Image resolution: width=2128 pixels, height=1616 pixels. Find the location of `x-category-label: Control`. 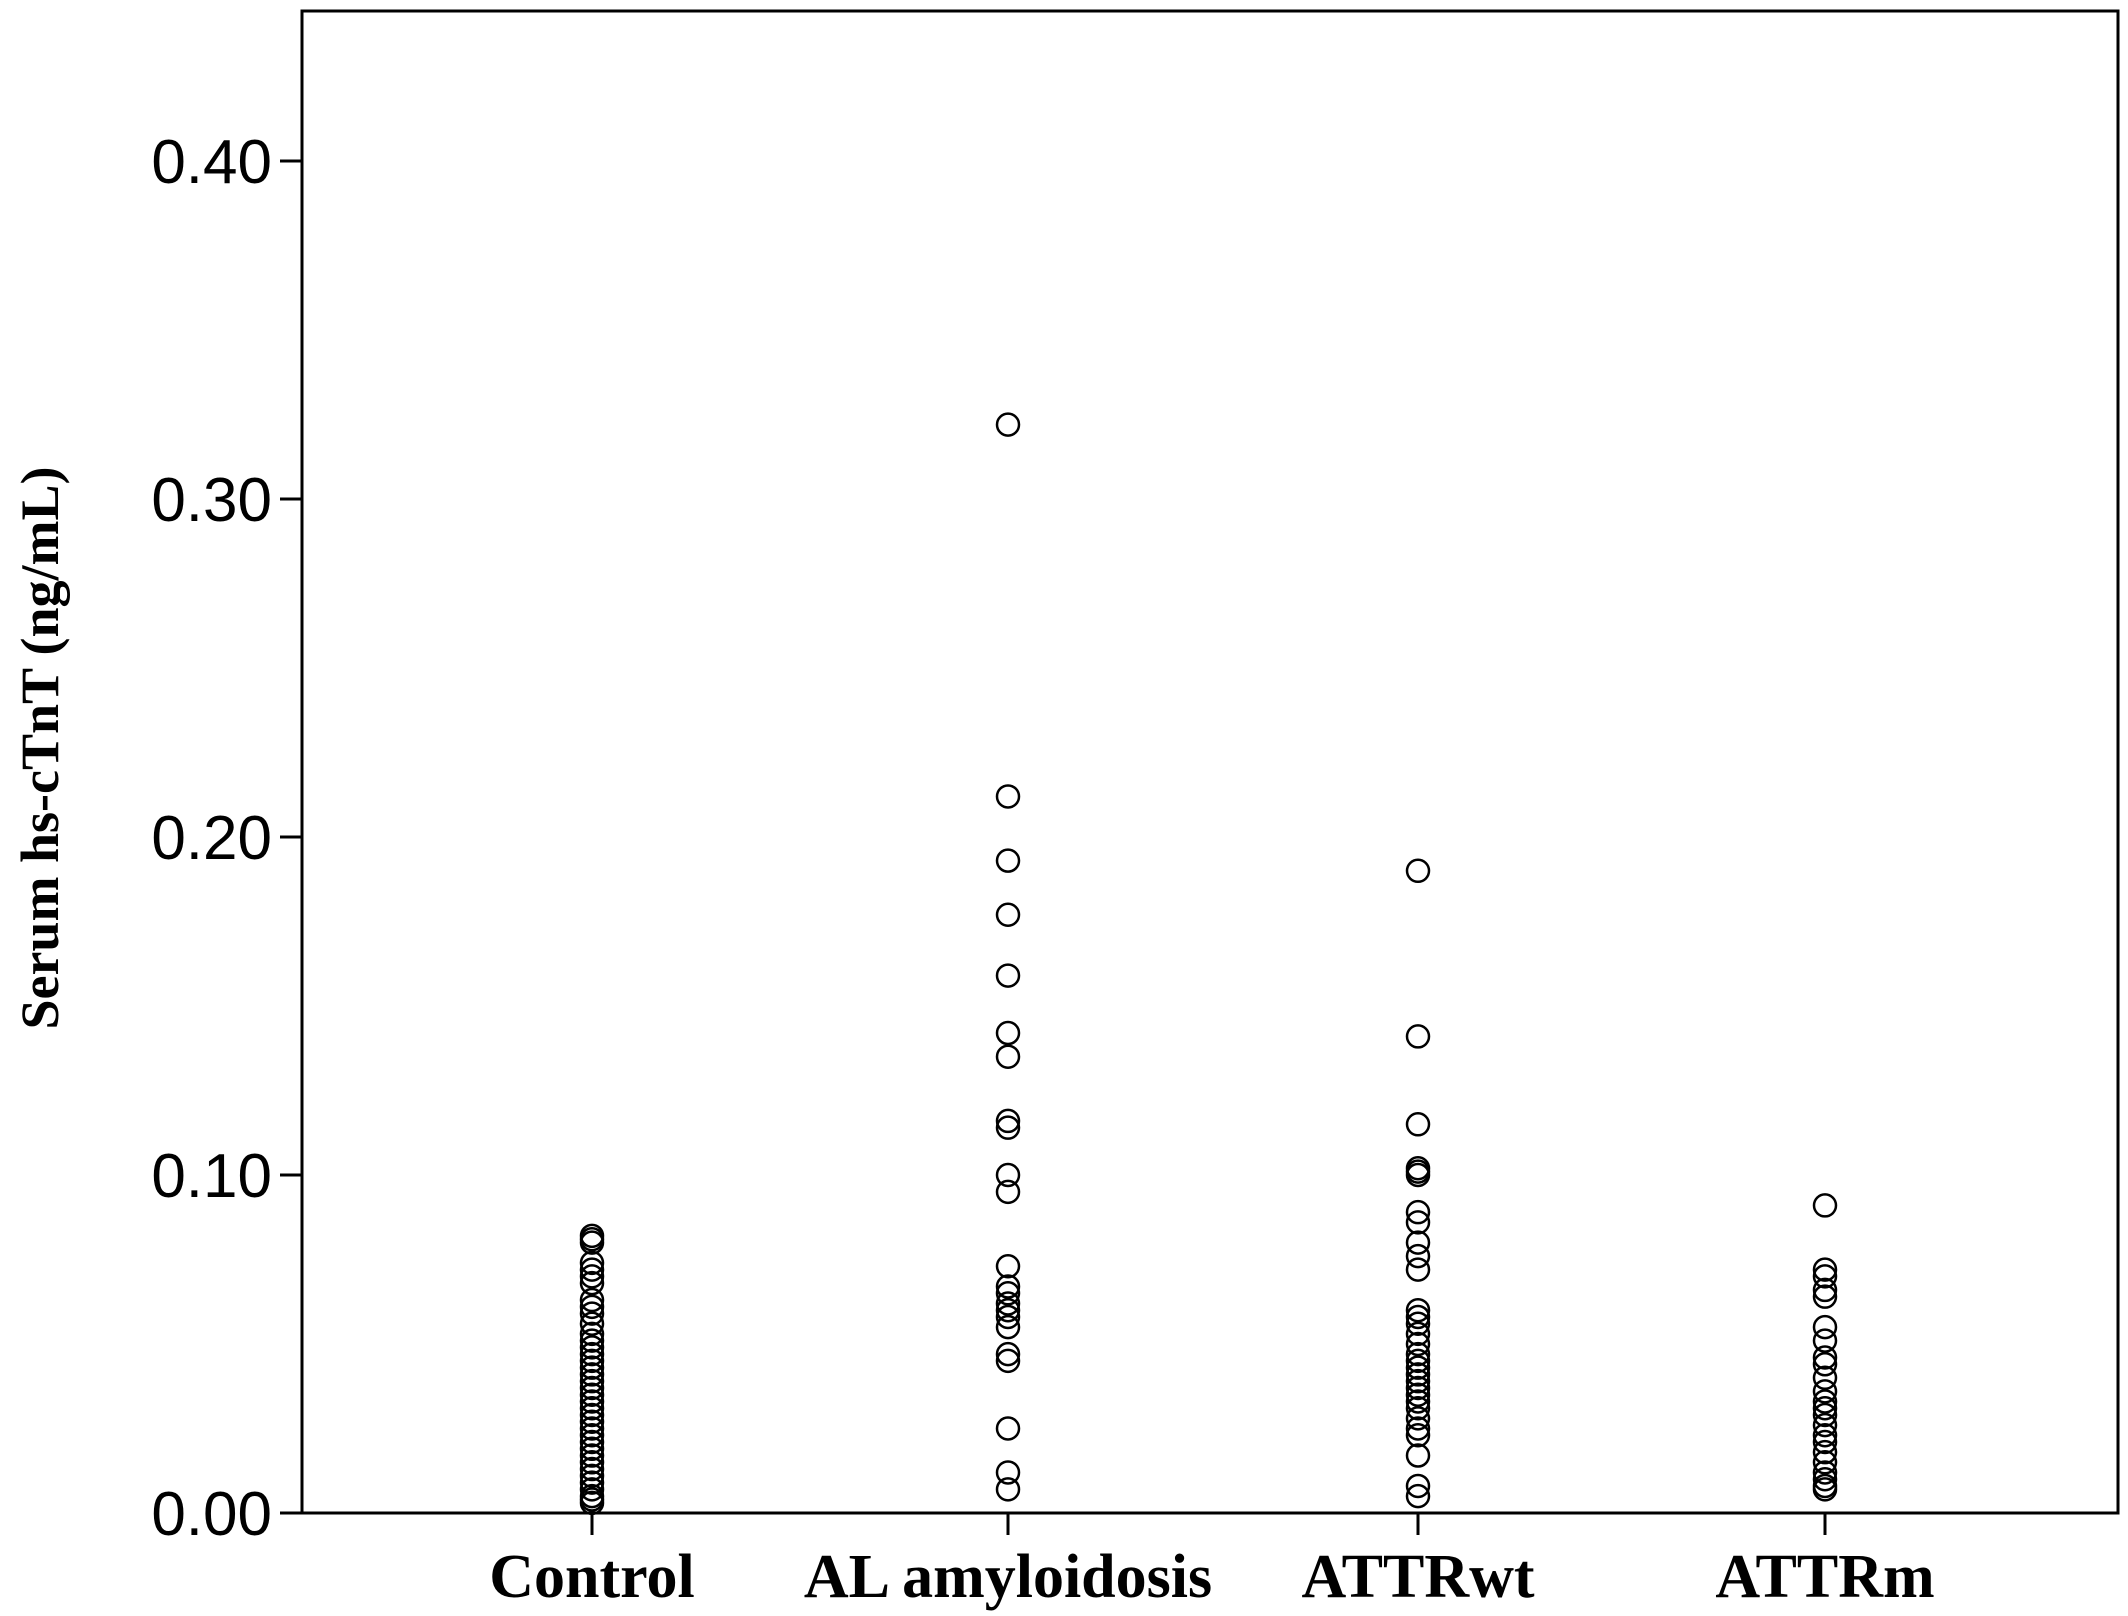

x-category-label: Control is located at coordinates (592, 1577).